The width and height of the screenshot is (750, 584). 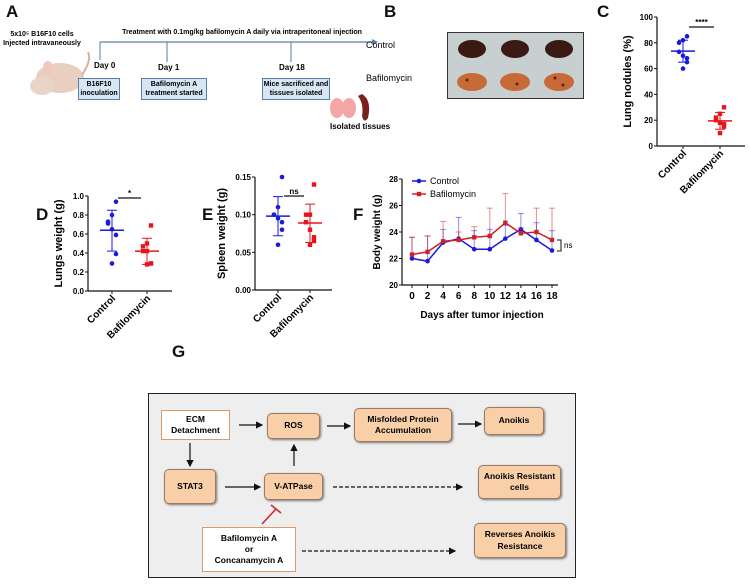 I want to click on y-tick-label: 1.0, so click(x=79, y=196).